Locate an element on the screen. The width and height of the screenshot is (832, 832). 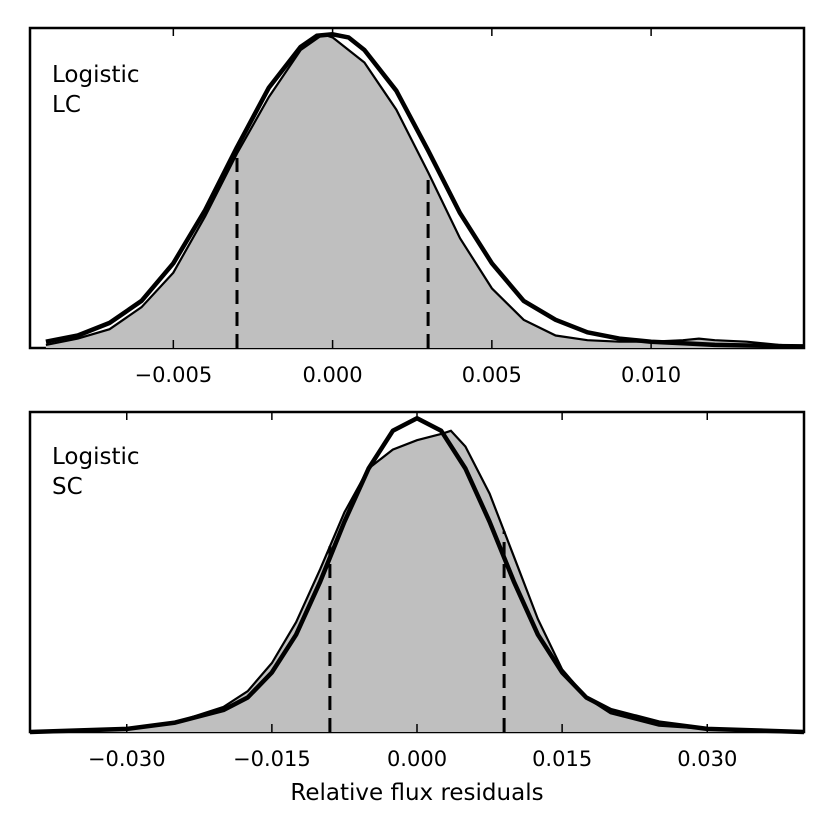
x-tick-label: −0.030 is located at coordinates (127, 759).